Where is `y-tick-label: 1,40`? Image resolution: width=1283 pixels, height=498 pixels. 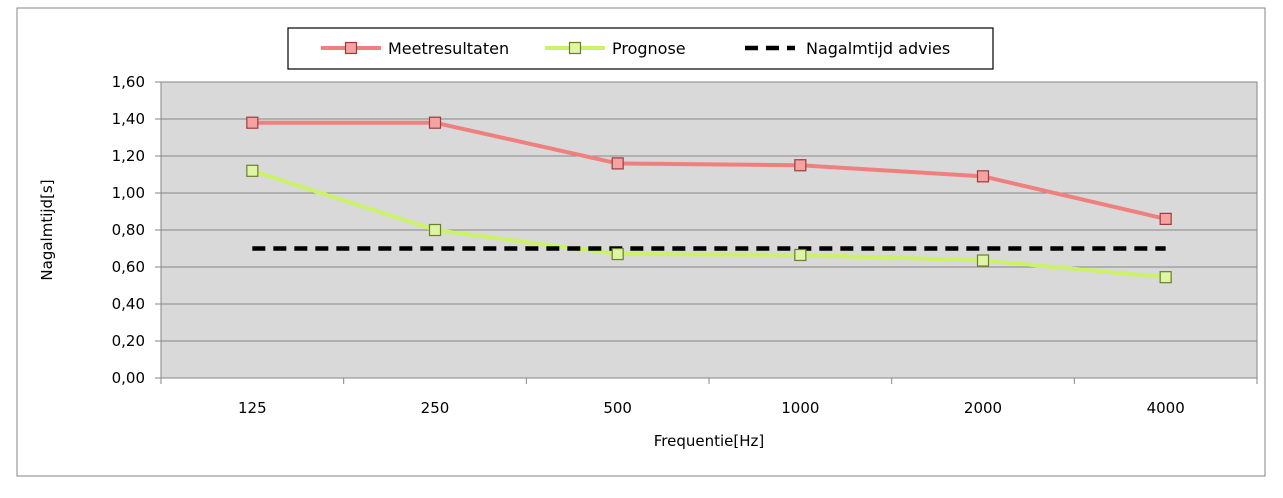 y-tick-label: 1,40 is located at coordinates (128, 119).